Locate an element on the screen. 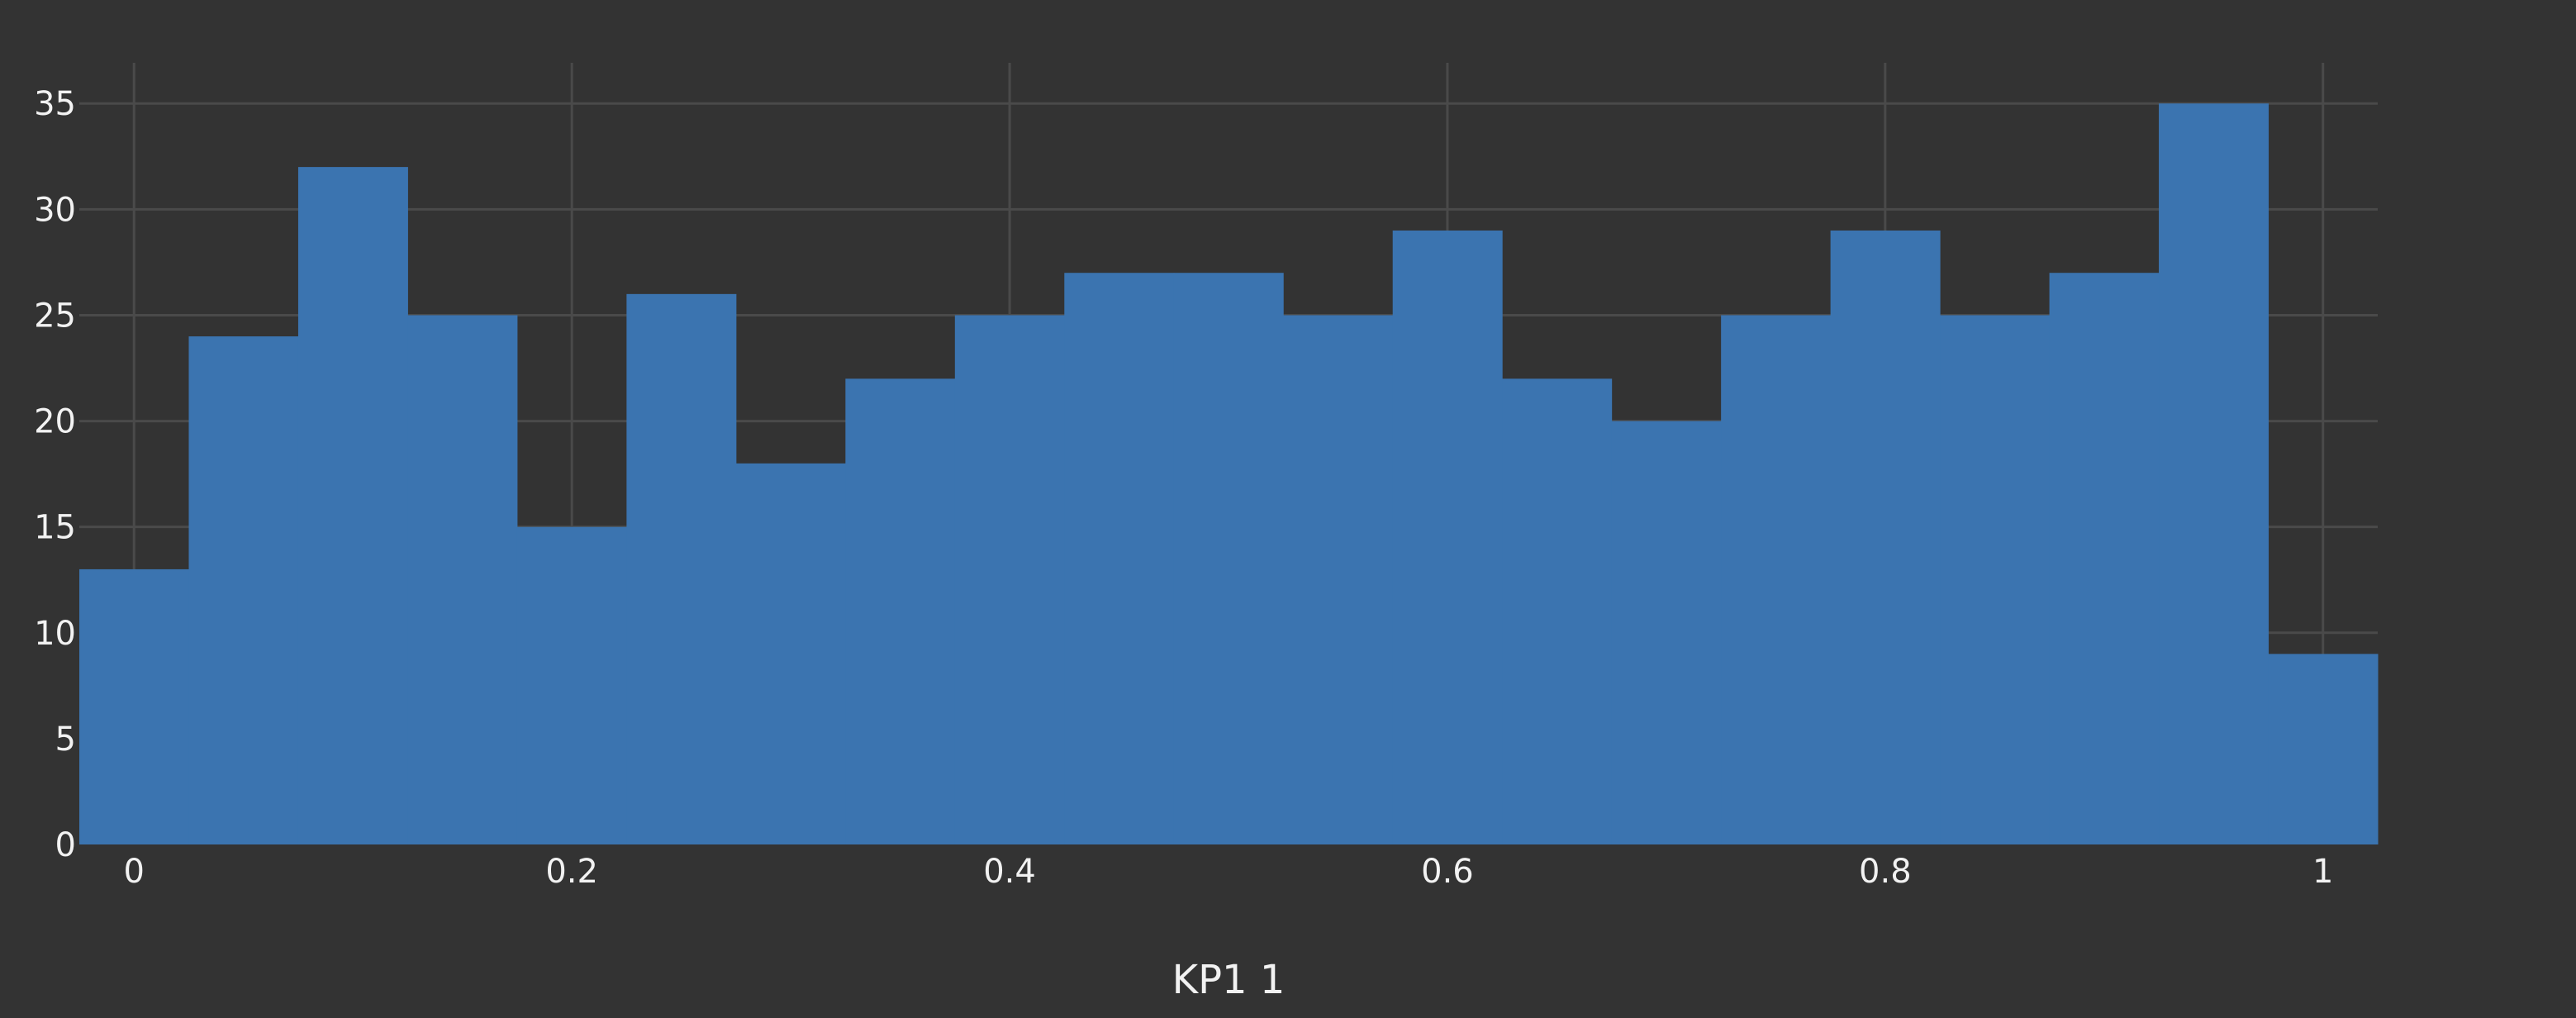 This screenshot has width=2576, height=1018. y-tick-label: 25 is located at coordinates (55, 316).